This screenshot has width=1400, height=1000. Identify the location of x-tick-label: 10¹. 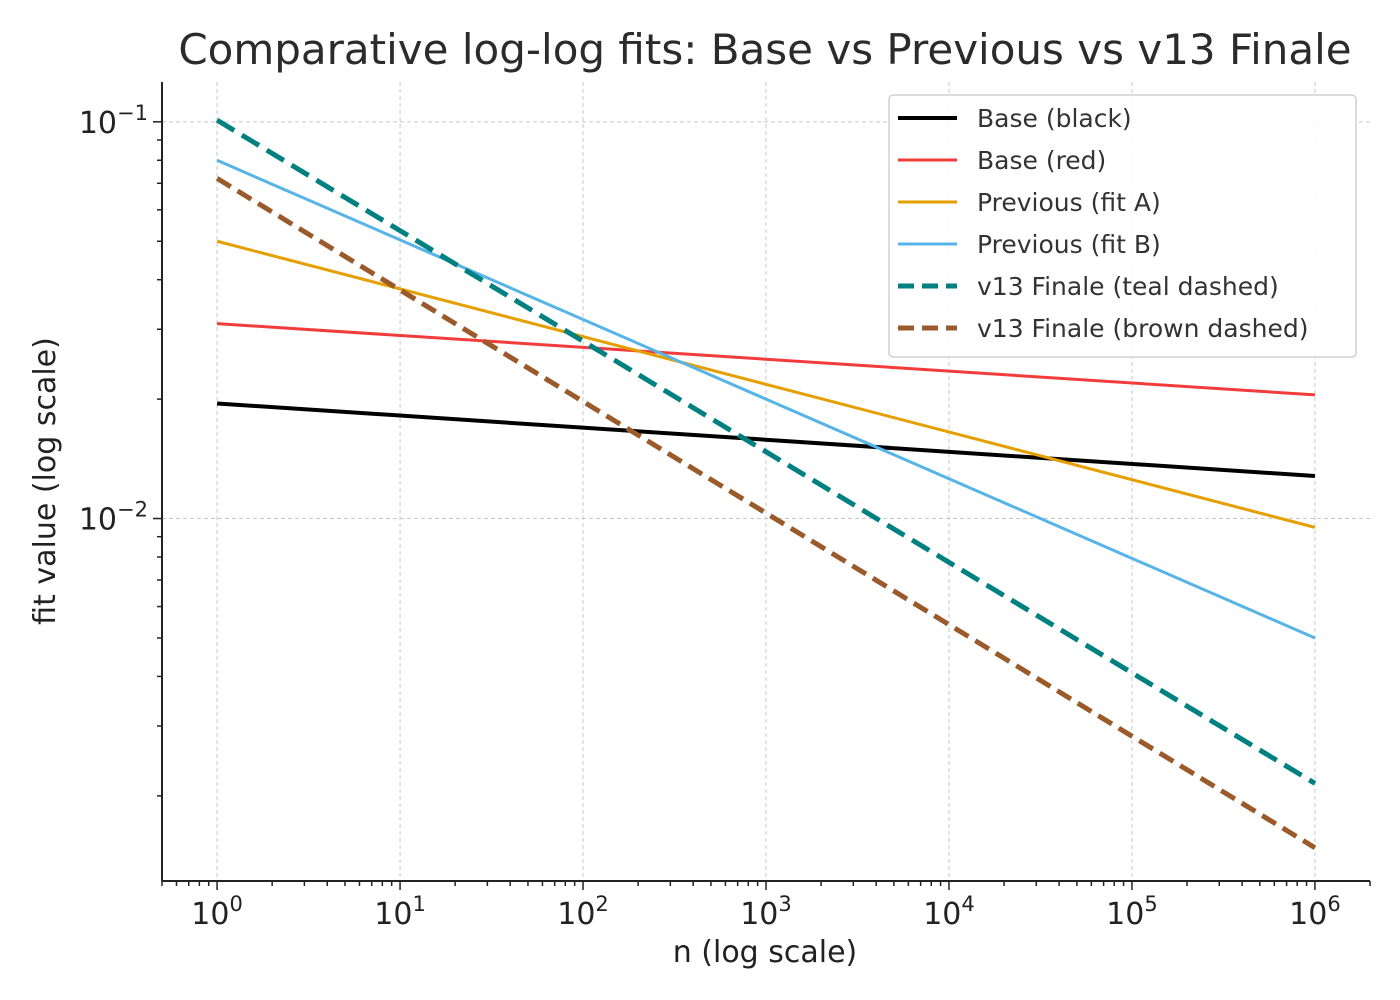
(400, 912).